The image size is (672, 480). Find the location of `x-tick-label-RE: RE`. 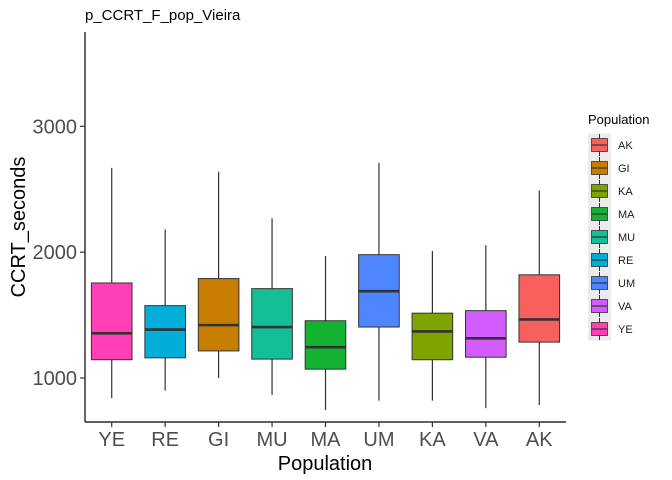

x-tick-label-RE: RE is located at coordinates (165, 440).